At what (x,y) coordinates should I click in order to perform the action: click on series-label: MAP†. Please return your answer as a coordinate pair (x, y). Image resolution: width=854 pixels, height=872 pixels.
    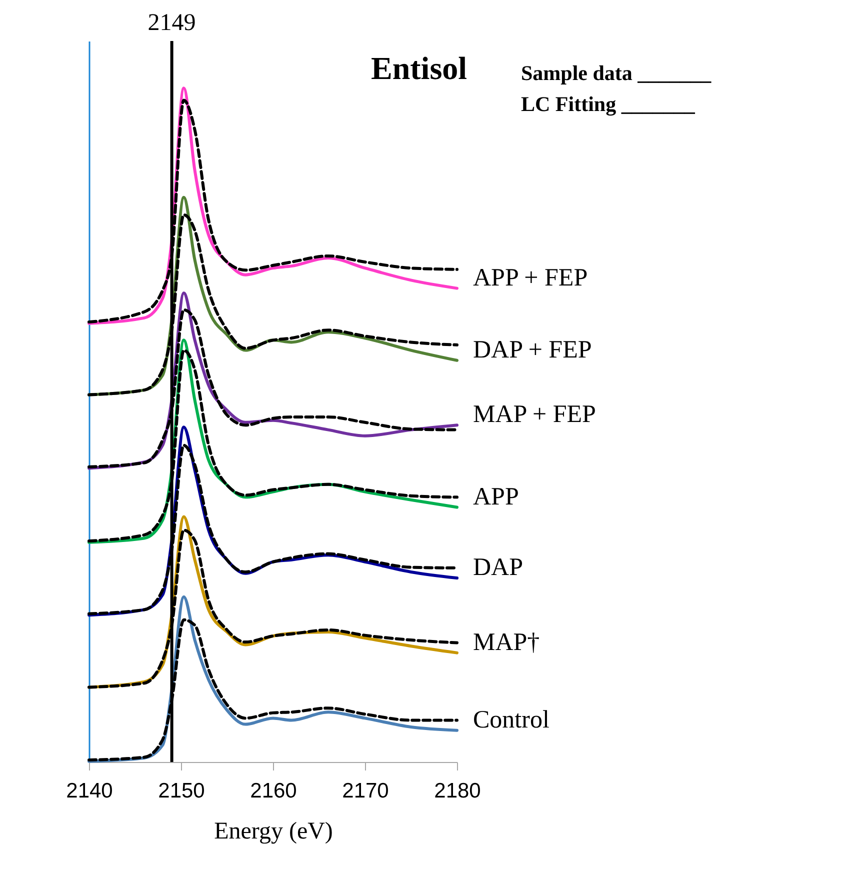
    Looking at the image, I should click on (506, 642).